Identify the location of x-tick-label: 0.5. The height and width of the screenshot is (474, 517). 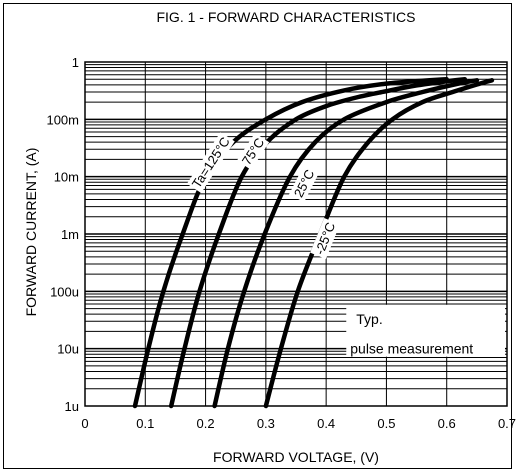
(386, 423).